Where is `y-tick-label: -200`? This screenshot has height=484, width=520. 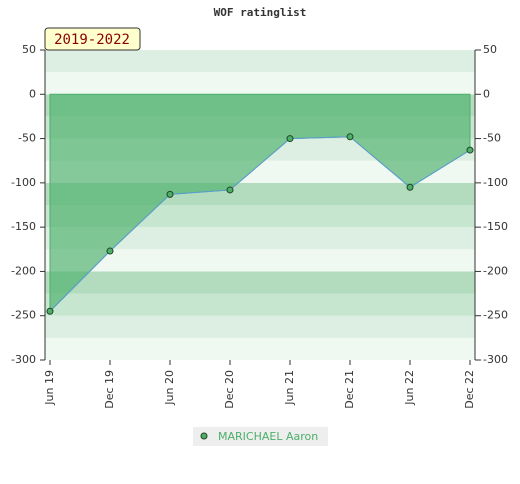
y-tick-label: -200 is located at coordinates (23, 270).